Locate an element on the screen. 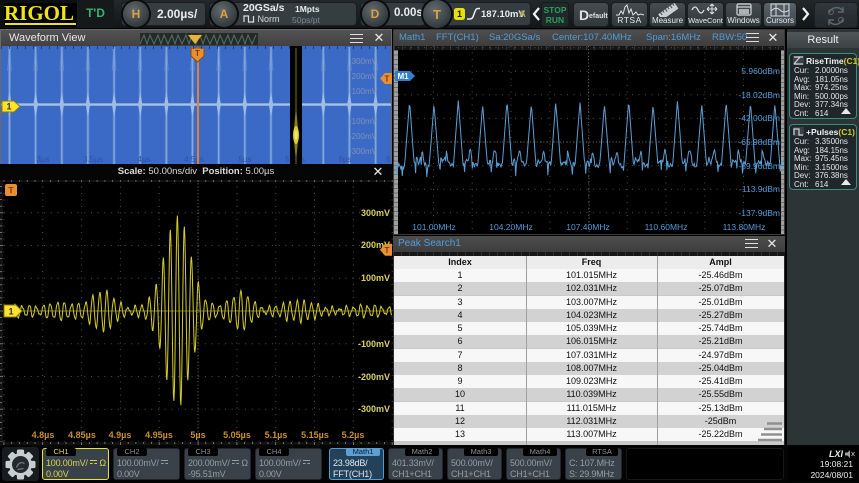 Image resolution: width=859 pixels, height=483 pixels. svg-text: -300mV is located at coordinates (374, 409).